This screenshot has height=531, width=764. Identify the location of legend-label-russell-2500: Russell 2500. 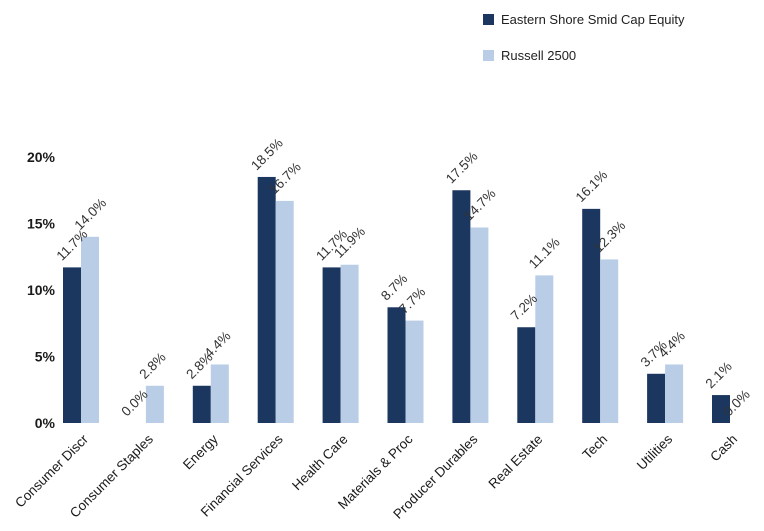
(539, 55).